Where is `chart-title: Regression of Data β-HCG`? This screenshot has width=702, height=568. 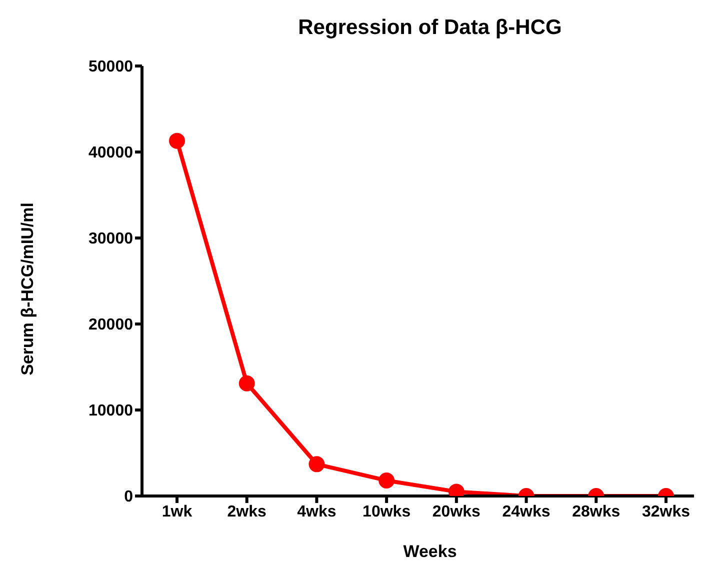
chart-title: Regression of Data β-HCG is located at coordinates (430, 28).